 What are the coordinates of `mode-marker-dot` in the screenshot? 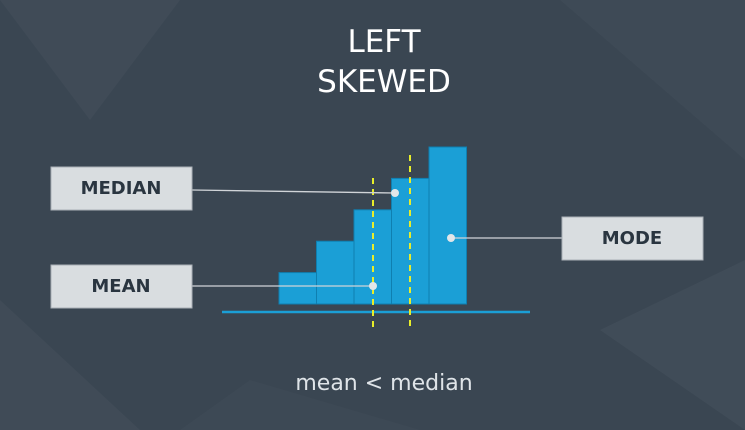 It's located at (451, 238).